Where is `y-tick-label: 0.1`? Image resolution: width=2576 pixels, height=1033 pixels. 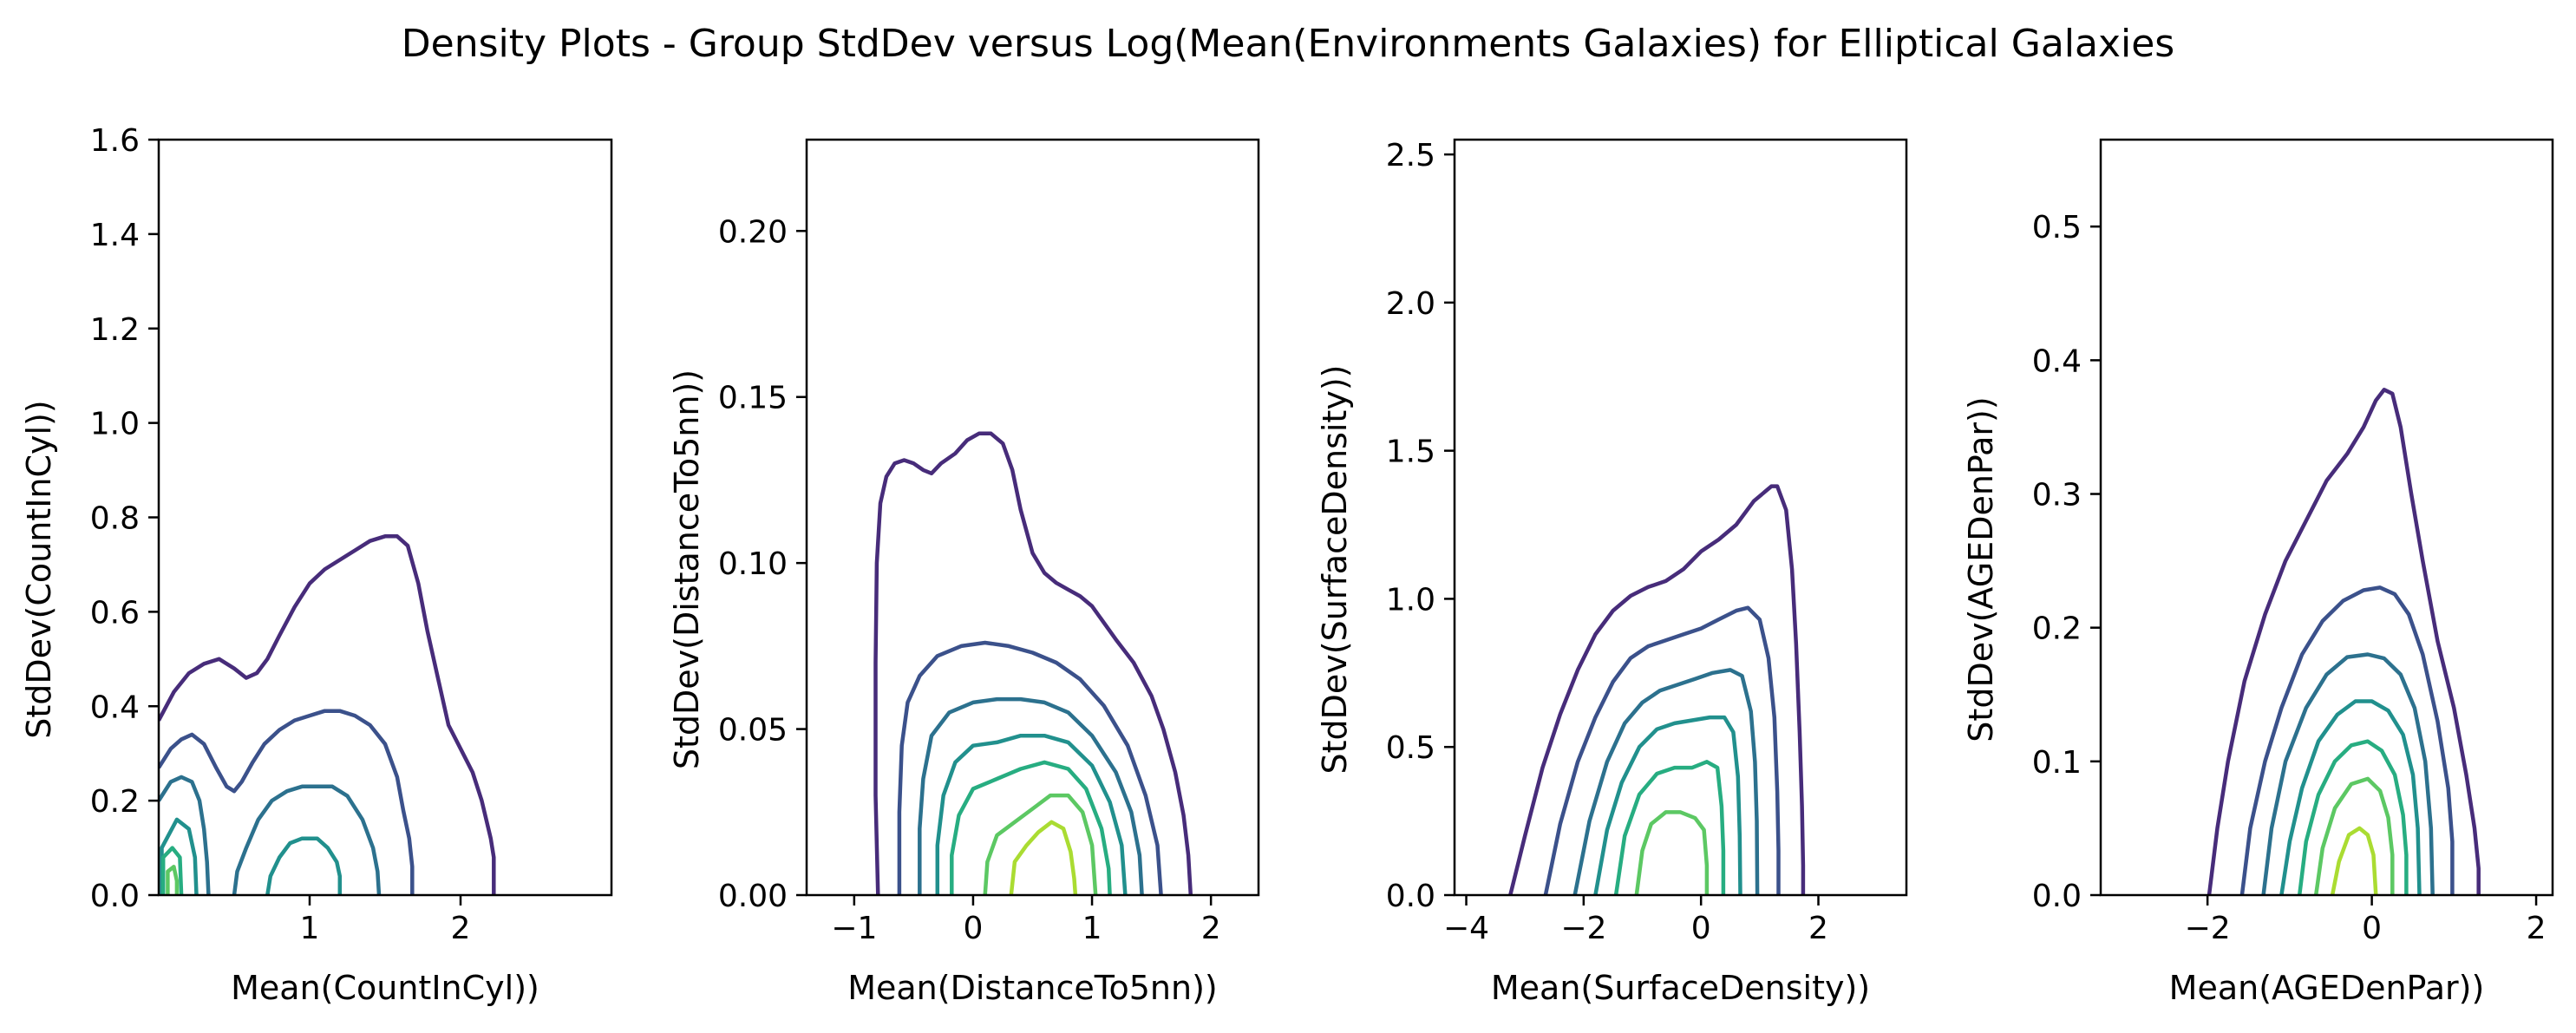
y-tick-label: 0.1 is located at coordinates (2057, 763).